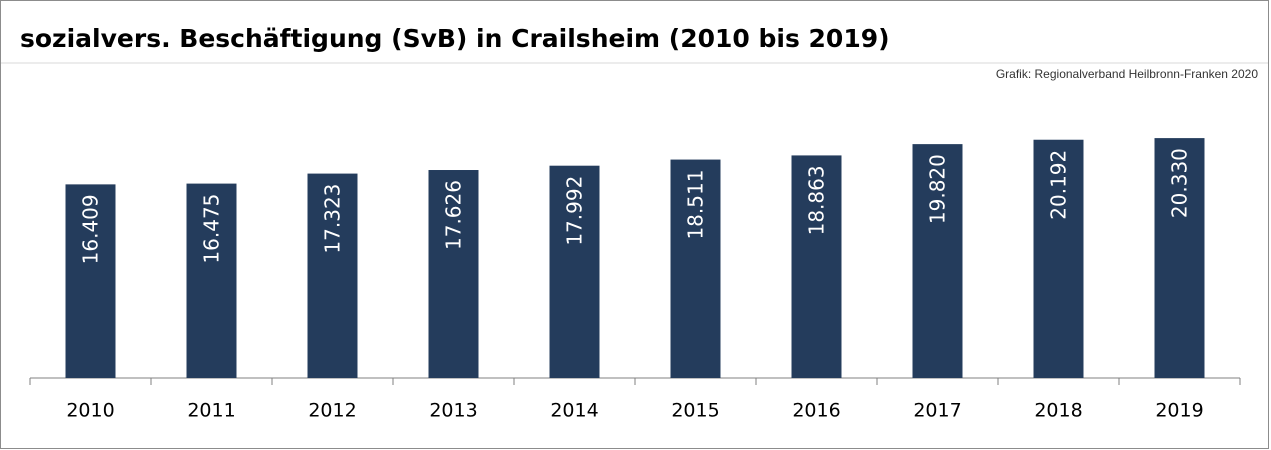 This screenshot has height=450, width=1271. Describe the element at coordinates (816, 411) in the screenshot. I see `x-tick-label: 2016` at that location.